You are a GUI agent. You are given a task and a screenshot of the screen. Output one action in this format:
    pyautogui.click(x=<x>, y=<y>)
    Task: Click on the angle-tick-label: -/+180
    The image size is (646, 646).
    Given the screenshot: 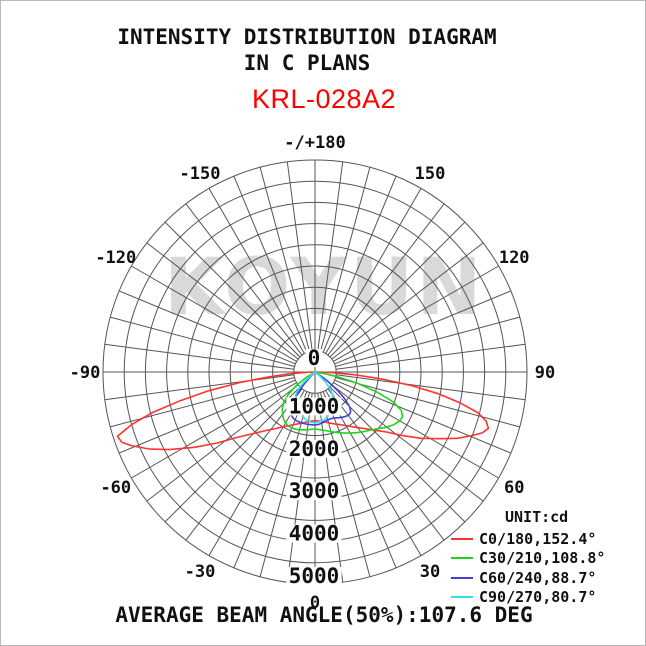 What is the action you would take?
    pyautogui.click(x=314, y=143)
    